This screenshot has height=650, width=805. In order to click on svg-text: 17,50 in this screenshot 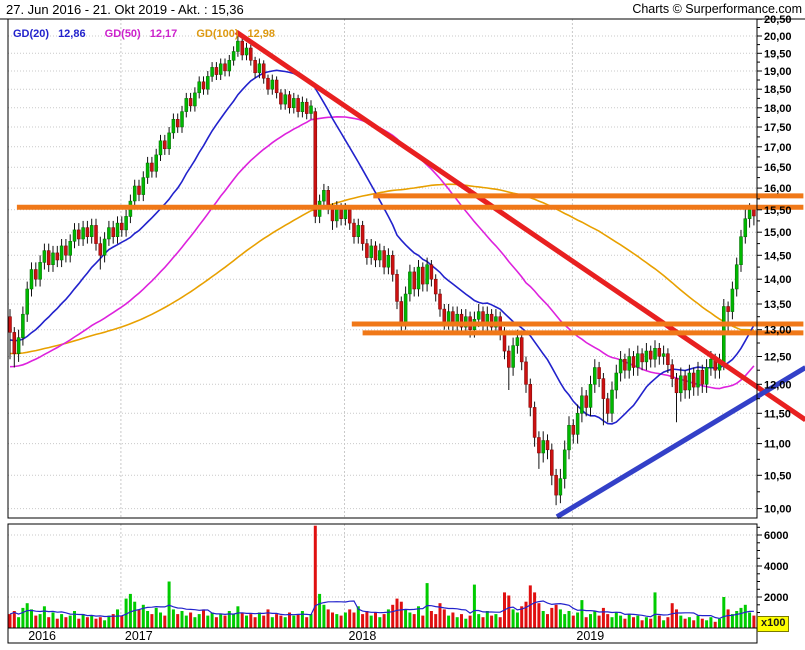, I will do `click(778, 128)`.